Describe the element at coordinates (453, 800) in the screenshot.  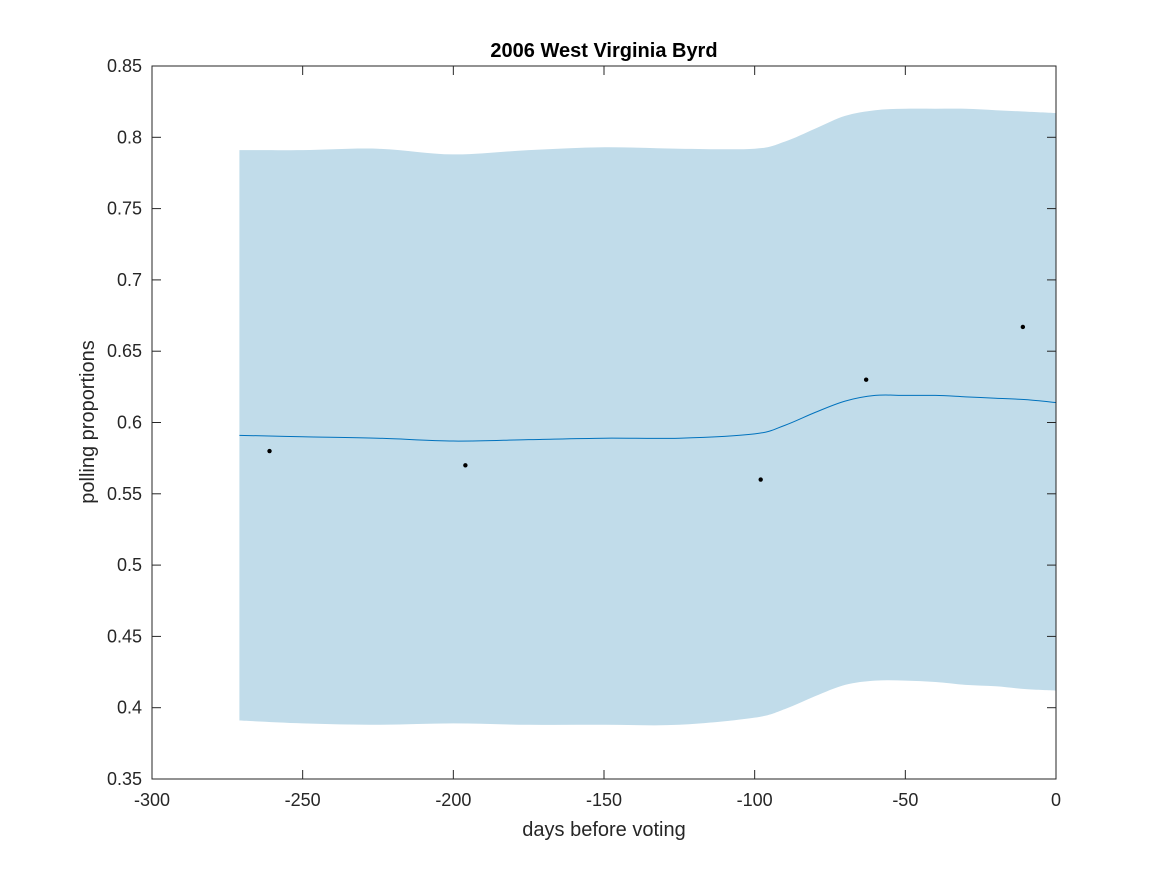
I see `x-tick-label: -200` at that location.